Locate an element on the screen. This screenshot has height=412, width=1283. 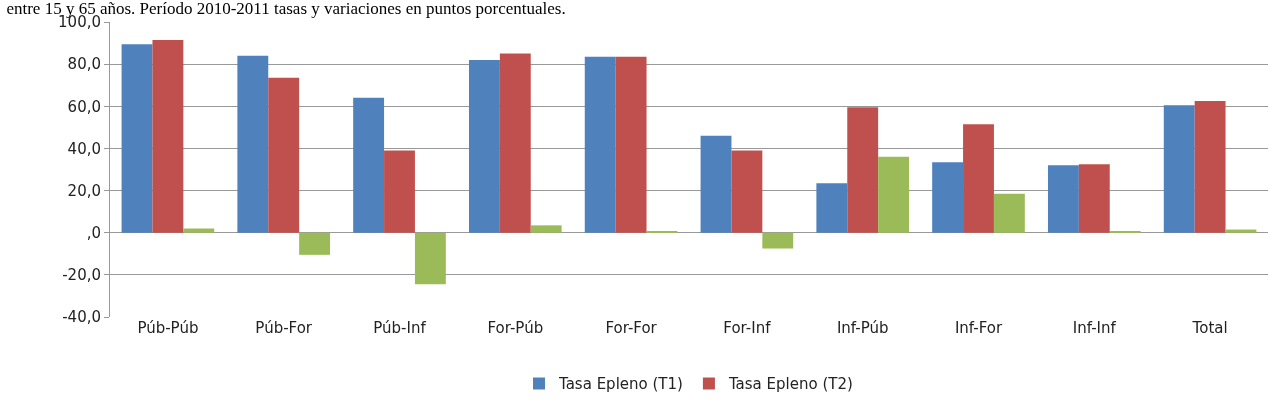
y-tick-label: -20,0 is located at coordinates (81, 275).